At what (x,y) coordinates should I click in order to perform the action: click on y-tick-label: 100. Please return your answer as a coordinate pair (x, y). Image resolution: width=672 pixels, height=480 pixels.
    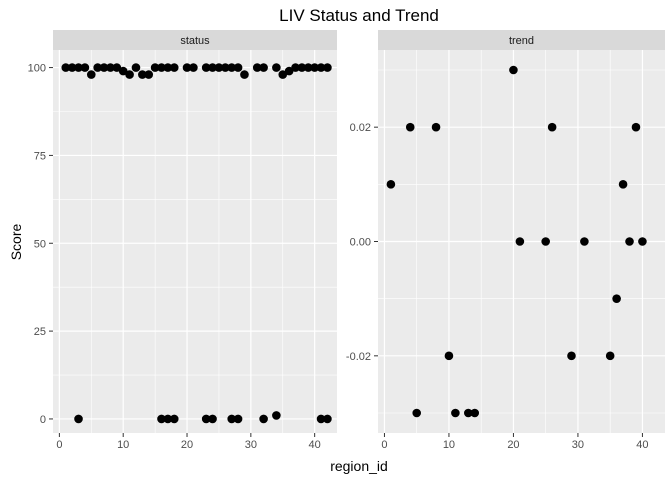
    Looking at the image, I should click on (37, 69).